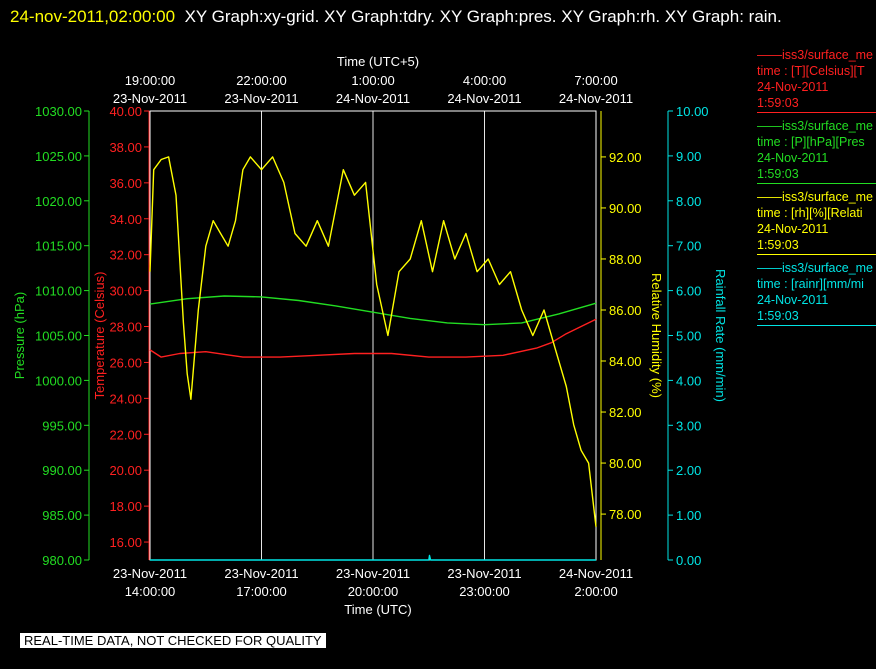 This screenshot has height=669, width=876. What do you see at coordinates (688, 291) in the screenshot?
I see `rainfall-tick-label: 6.00` at bounding box center [688, 291].